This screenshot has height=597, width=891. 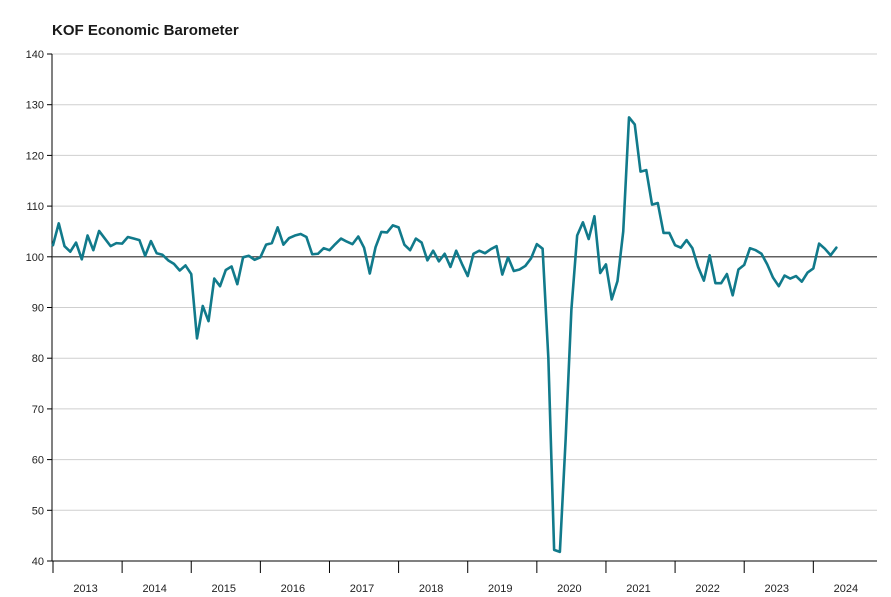 What do you see at coordinates (638, 589) in the screenshot?
I see `x-tick-label: 2021` at bounding box center [638, 589].